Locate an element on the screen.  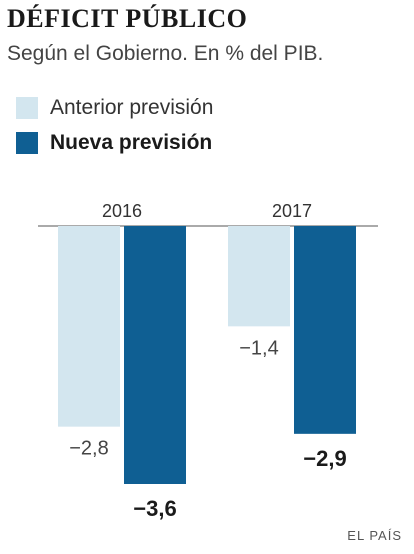
legend-label-nueva: Nueva previsión is located at coordinates (131, 142).